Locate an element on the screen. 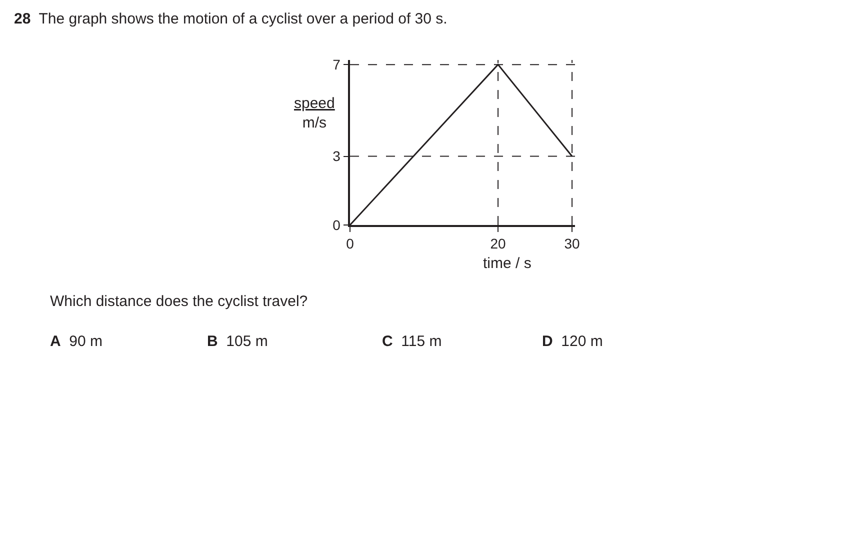  text: D 120 m is located at coordinates (572, 341).